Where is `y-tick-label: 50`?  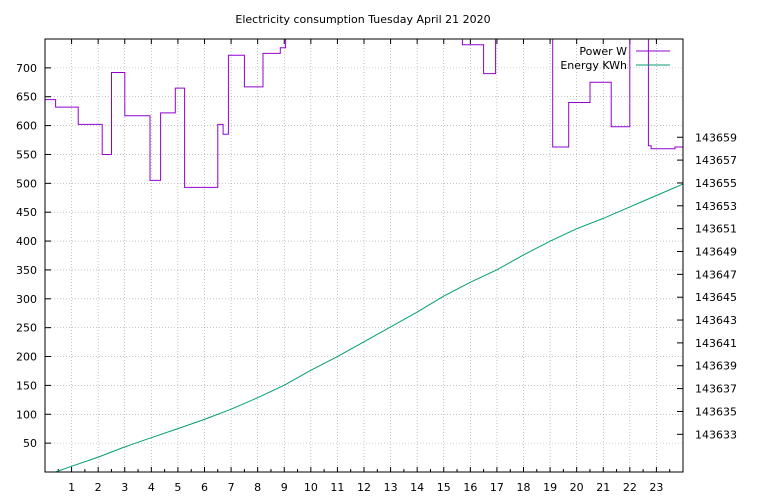 y-tick-label: 50 is located at coordinates (30, 443).